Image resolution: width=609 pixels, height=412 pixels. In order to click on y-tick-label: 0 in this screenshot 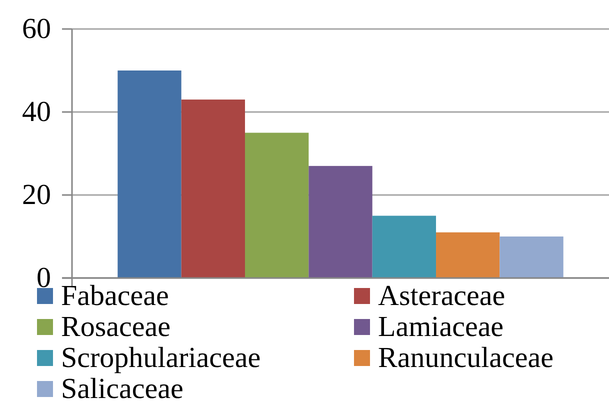, I will do `click(43, 278)`.